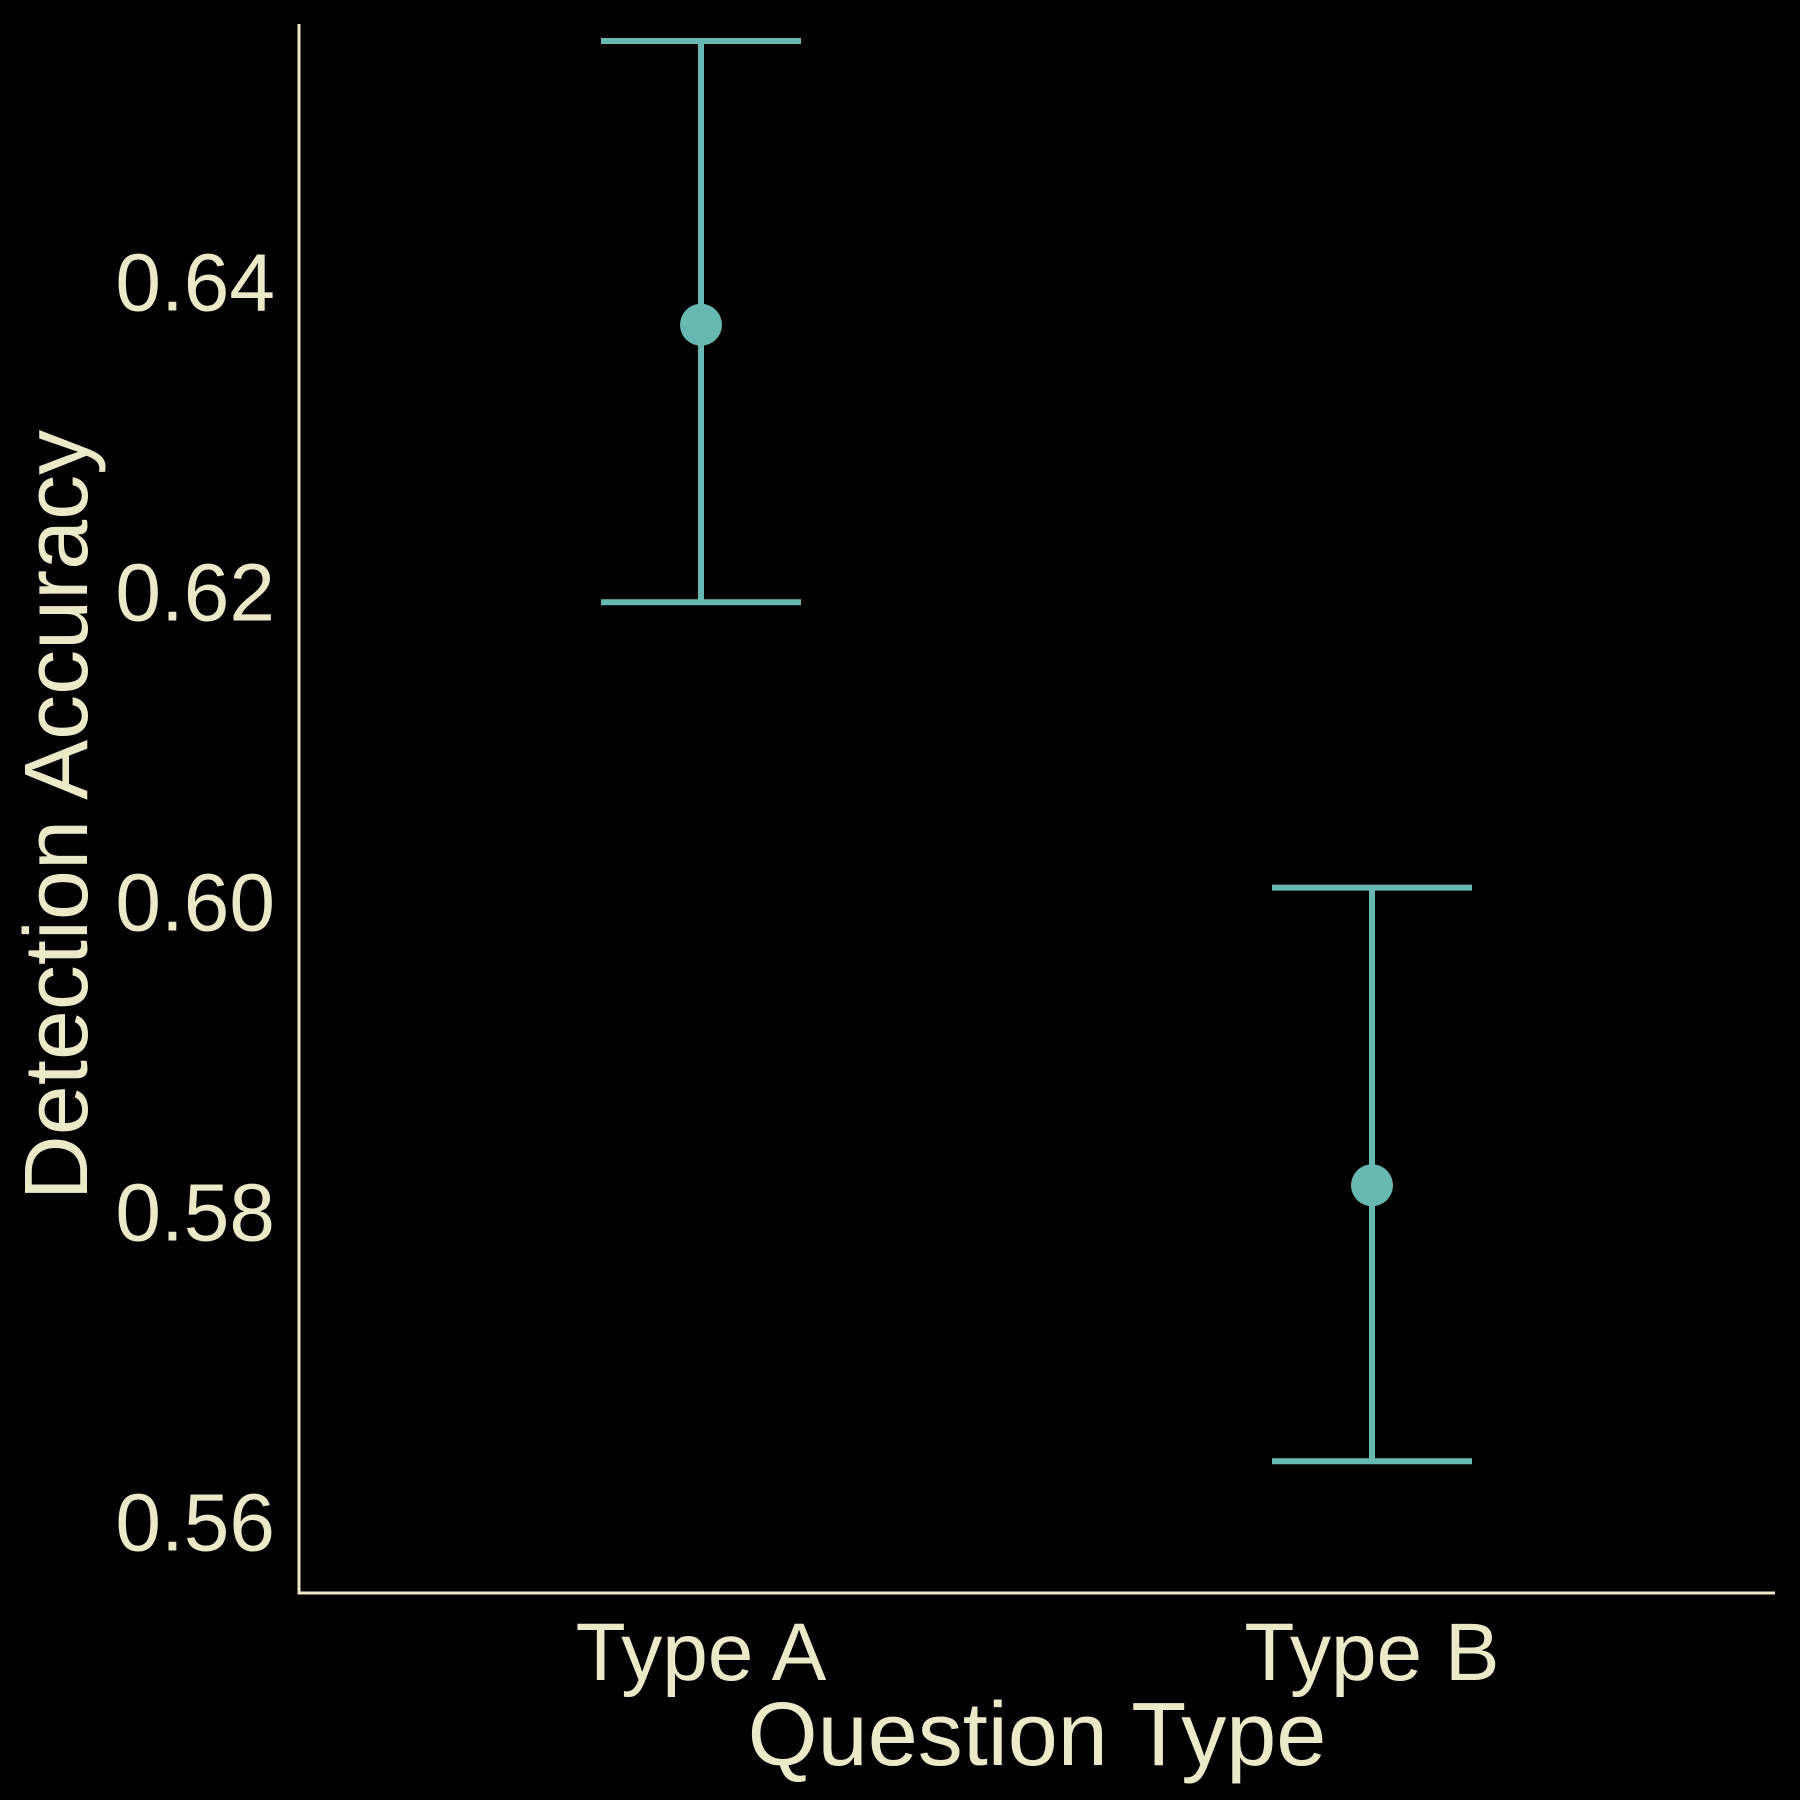 The width and height of the screenshot is (1800, 1800). Describe the element at coordinates (1038, 1652) in the screenshot. I see `x-tick-labels: Type A Type B` at that location.